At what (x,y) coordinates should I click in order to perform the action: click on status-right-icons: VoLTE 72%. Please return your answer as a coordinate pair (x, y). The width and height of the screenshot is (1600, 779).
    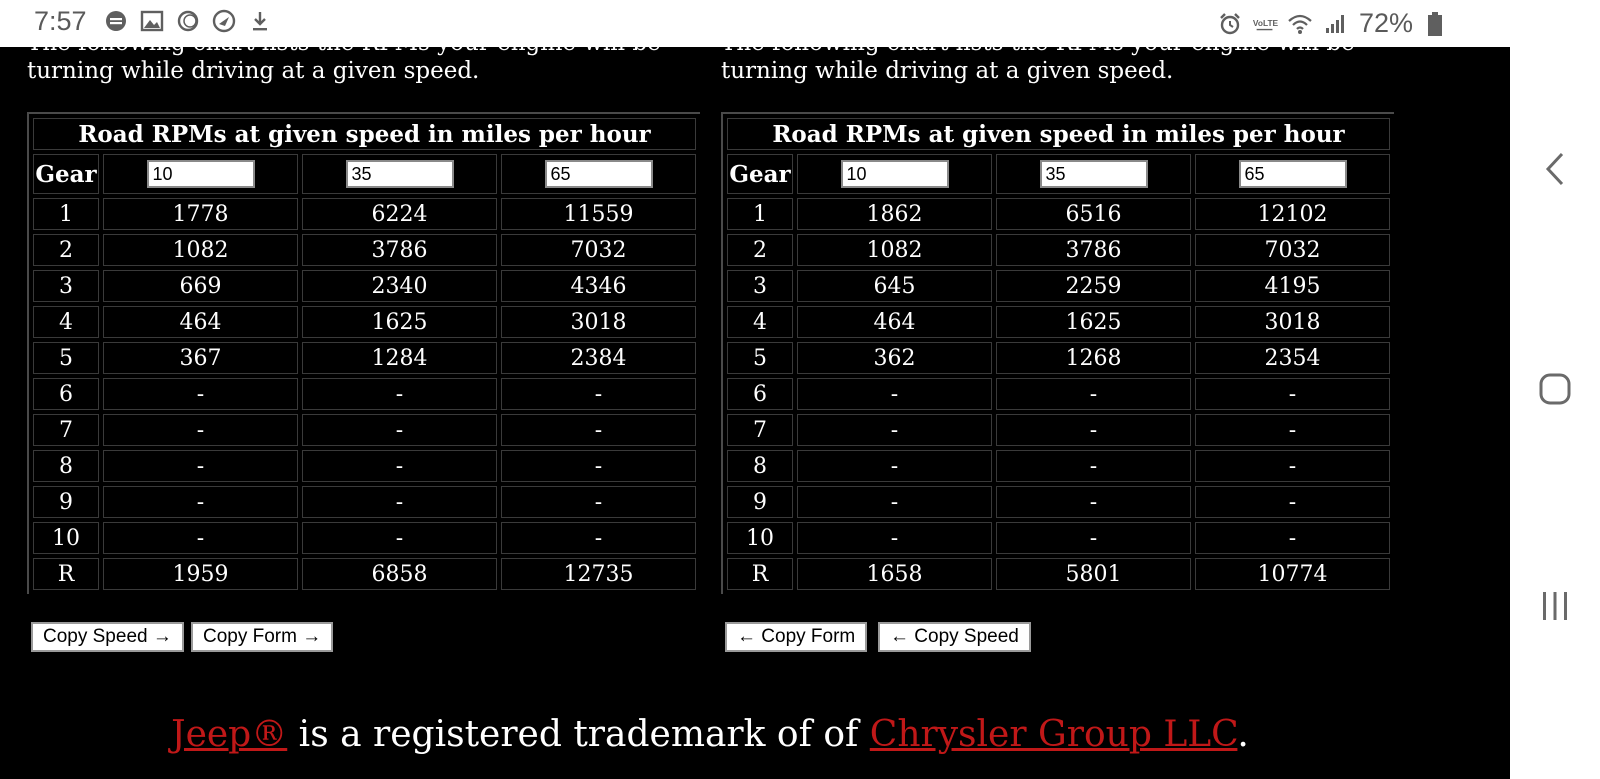
    Looking at the image, I should click on (1332, 23).